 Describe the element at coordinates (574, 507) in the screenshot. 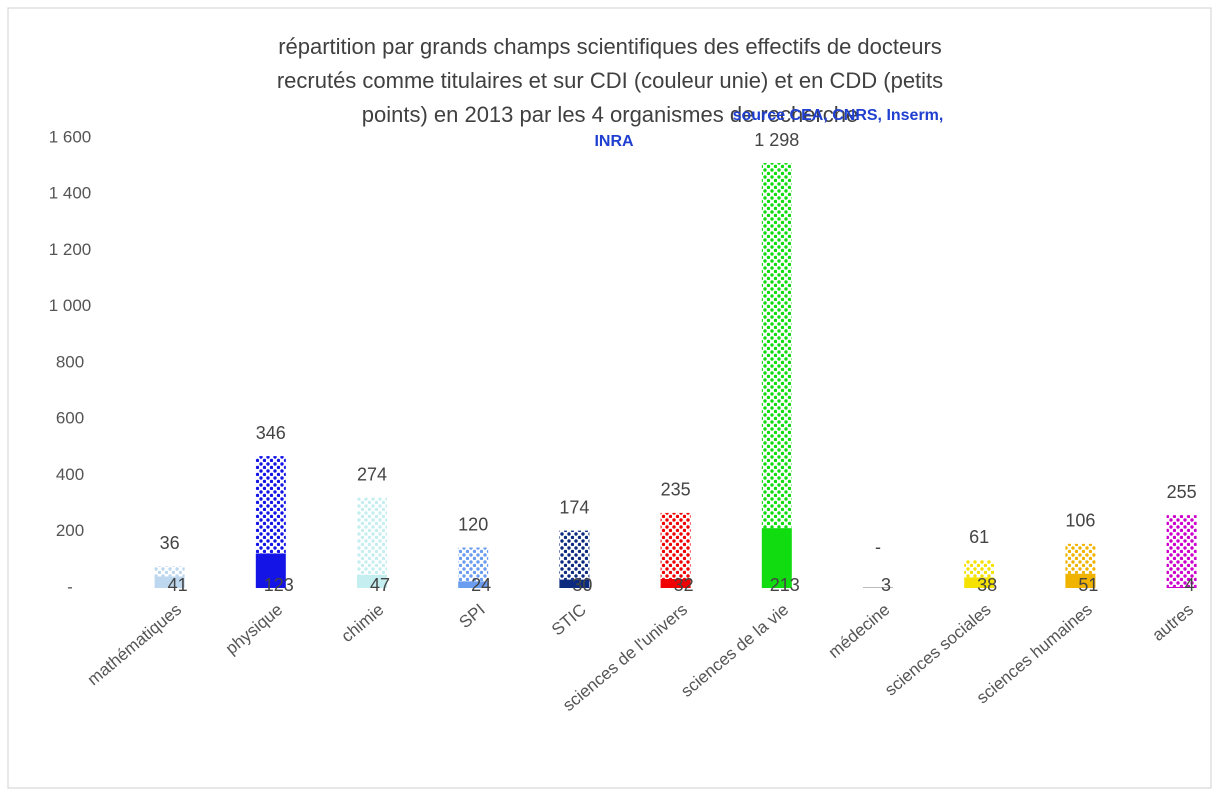

I see `data-label: 174` at that location.